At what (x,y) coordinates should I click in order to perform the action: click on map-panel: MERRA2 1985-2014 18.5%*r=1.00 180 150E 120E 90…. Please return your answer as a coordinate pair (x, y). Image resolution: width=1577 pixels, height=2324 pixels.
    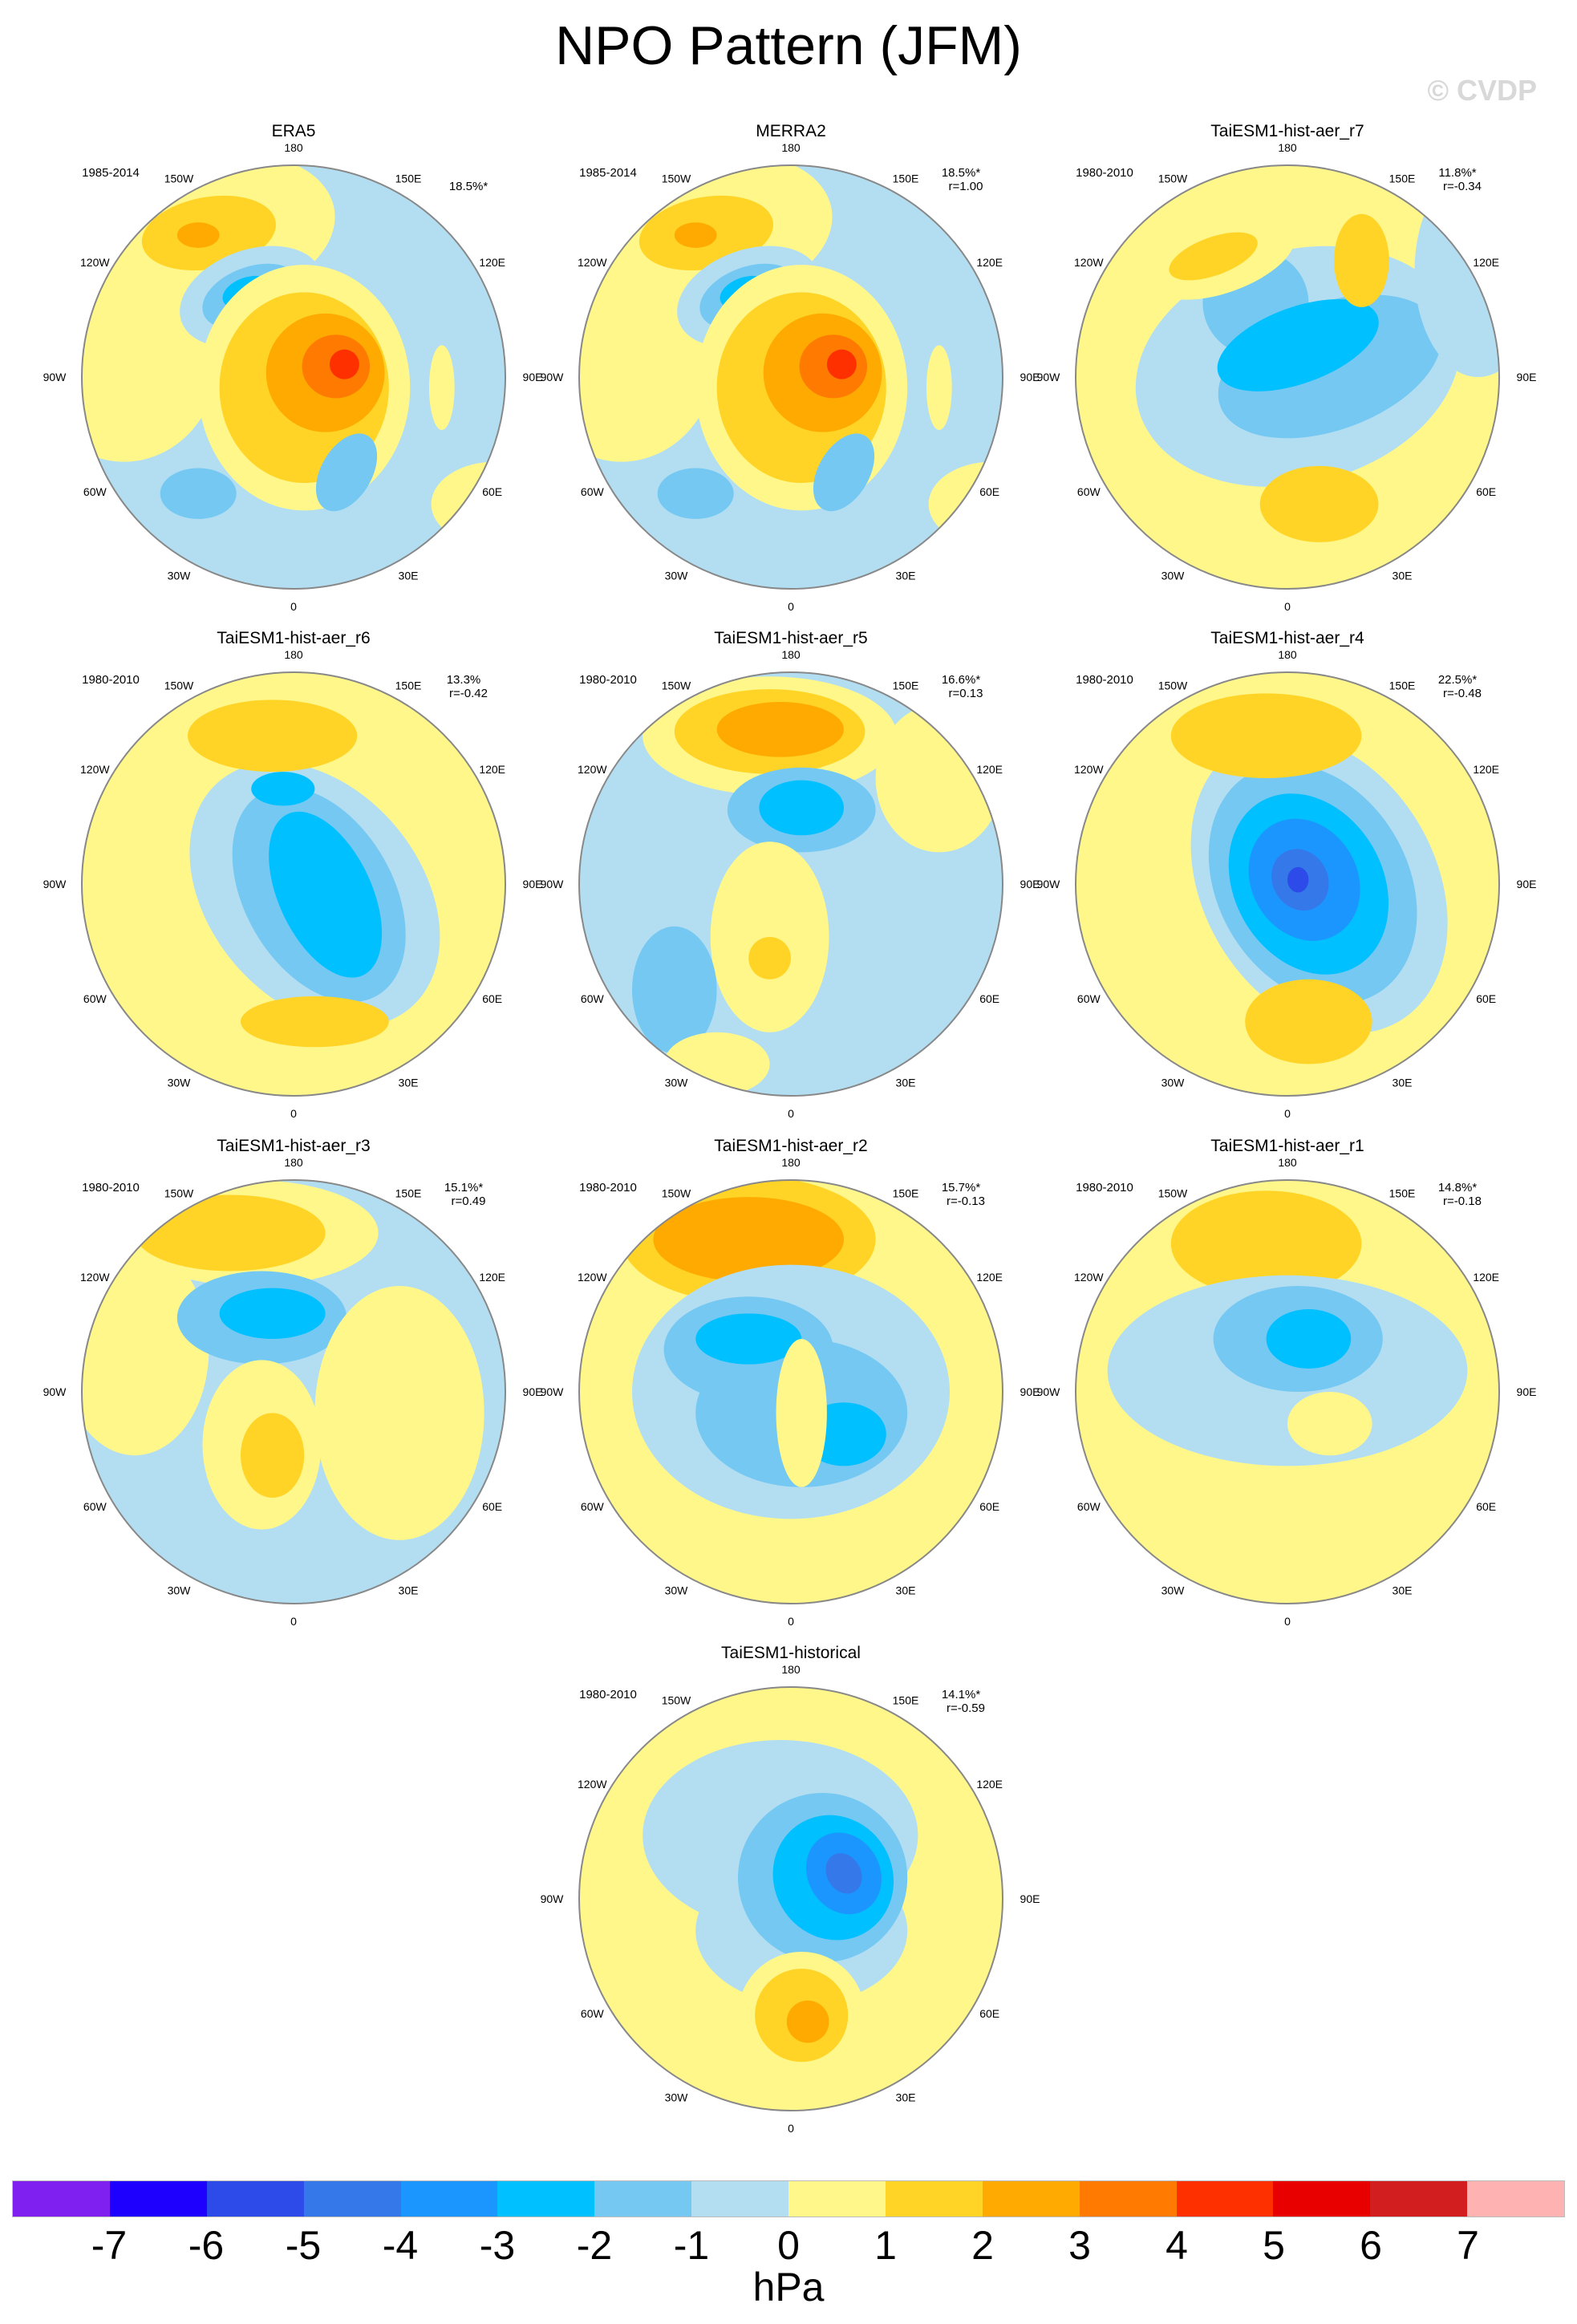
    Looking at the image, I should click on (790, 367).